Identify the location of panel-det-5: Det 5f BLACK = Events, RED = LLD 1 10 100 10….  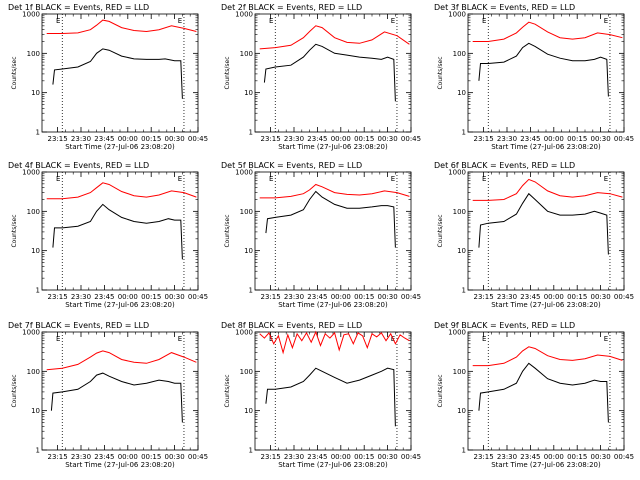
(321, 235).